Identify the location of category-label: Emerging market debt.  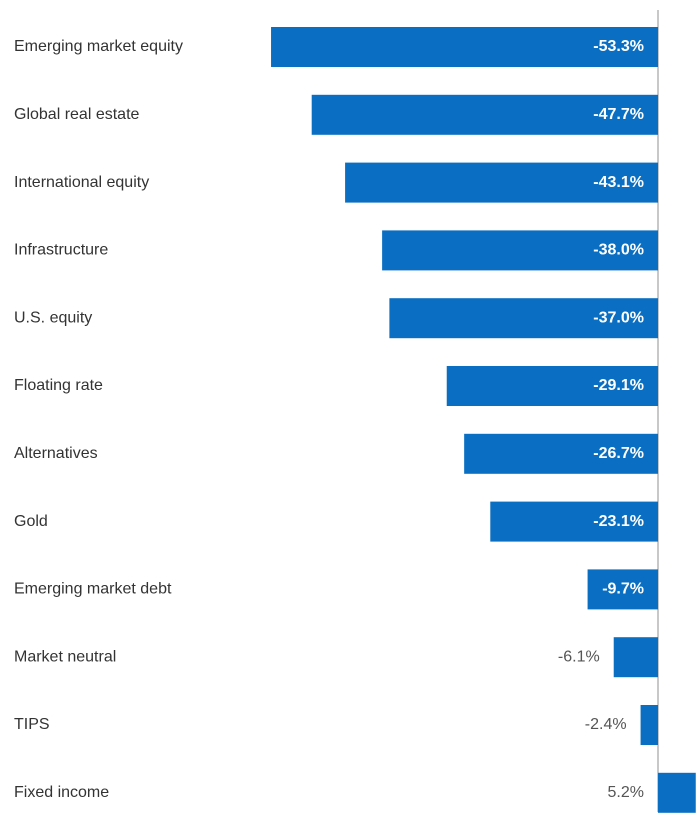
(93, 589).